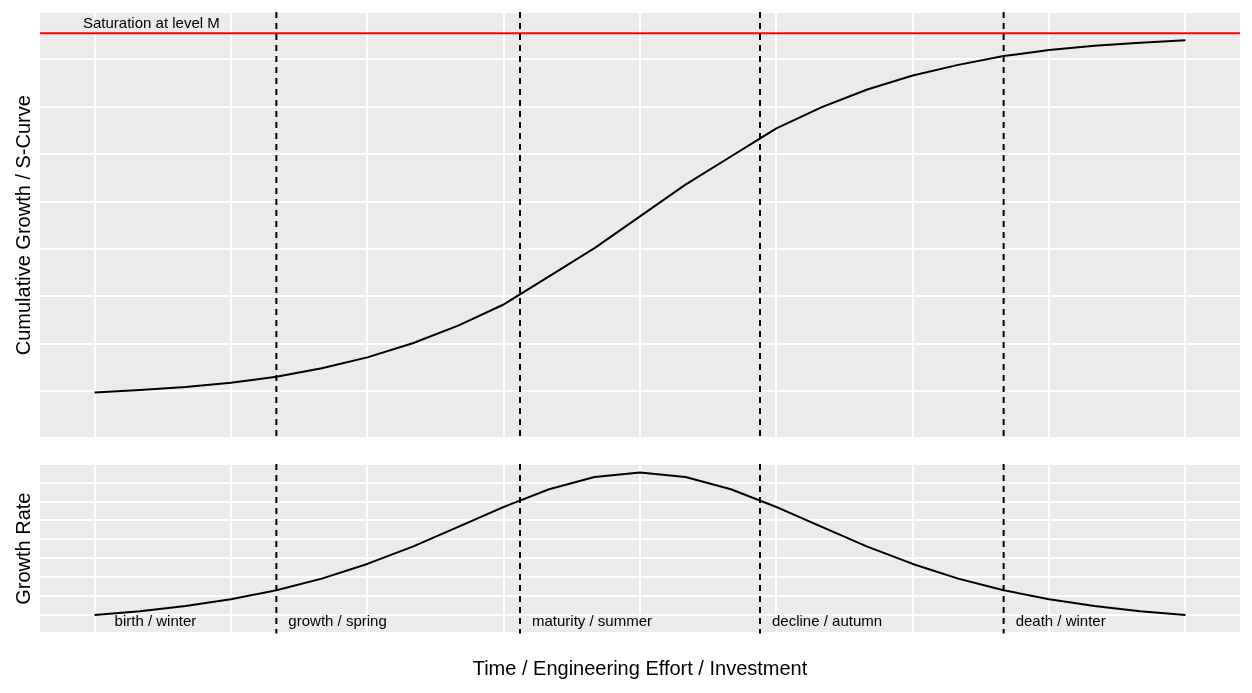 This screenshot has width=1252, height=693. Describe the element at coordinates (155, 620) in the screenshot. I see `annotation: birth / winter` at that location.